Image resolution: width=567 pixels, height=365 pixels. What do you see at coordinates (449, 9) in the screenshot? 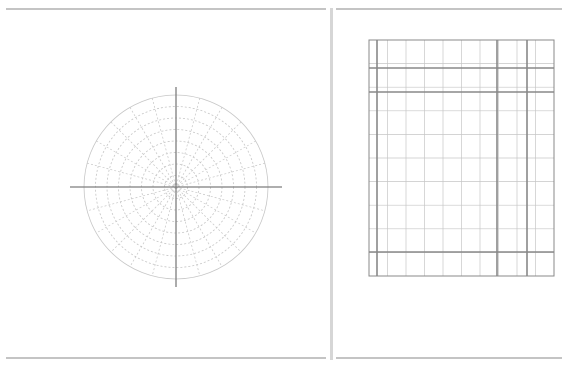
I see `top-rule-right` at bounding box center [449, 9].